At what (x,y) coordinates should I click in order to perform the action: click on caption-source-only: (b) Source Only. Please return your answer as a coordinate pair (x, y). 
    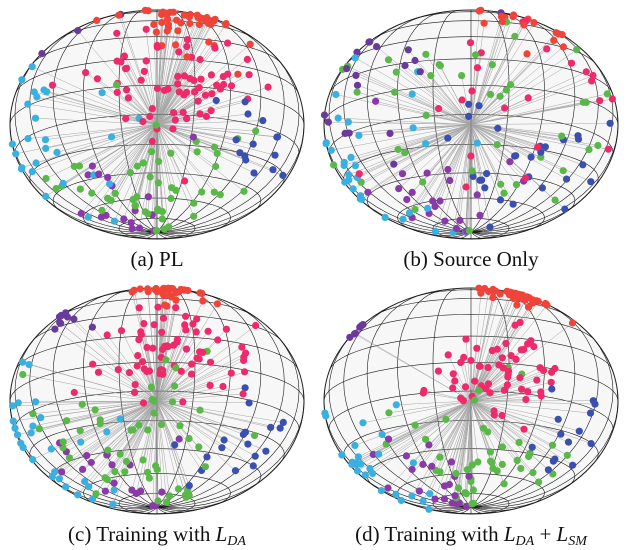
    Looking at the image, I should click on (471, 259).